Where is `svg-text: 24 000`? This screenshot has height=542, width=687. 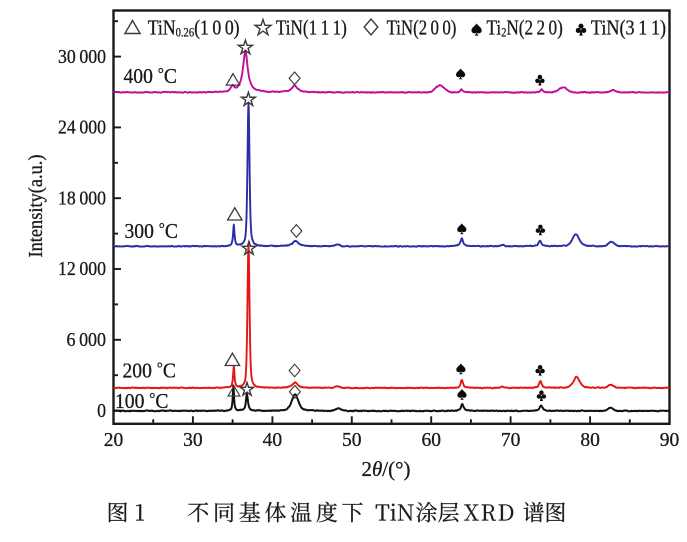 svg-text: 24 000 is located at coordinates (82, 128).